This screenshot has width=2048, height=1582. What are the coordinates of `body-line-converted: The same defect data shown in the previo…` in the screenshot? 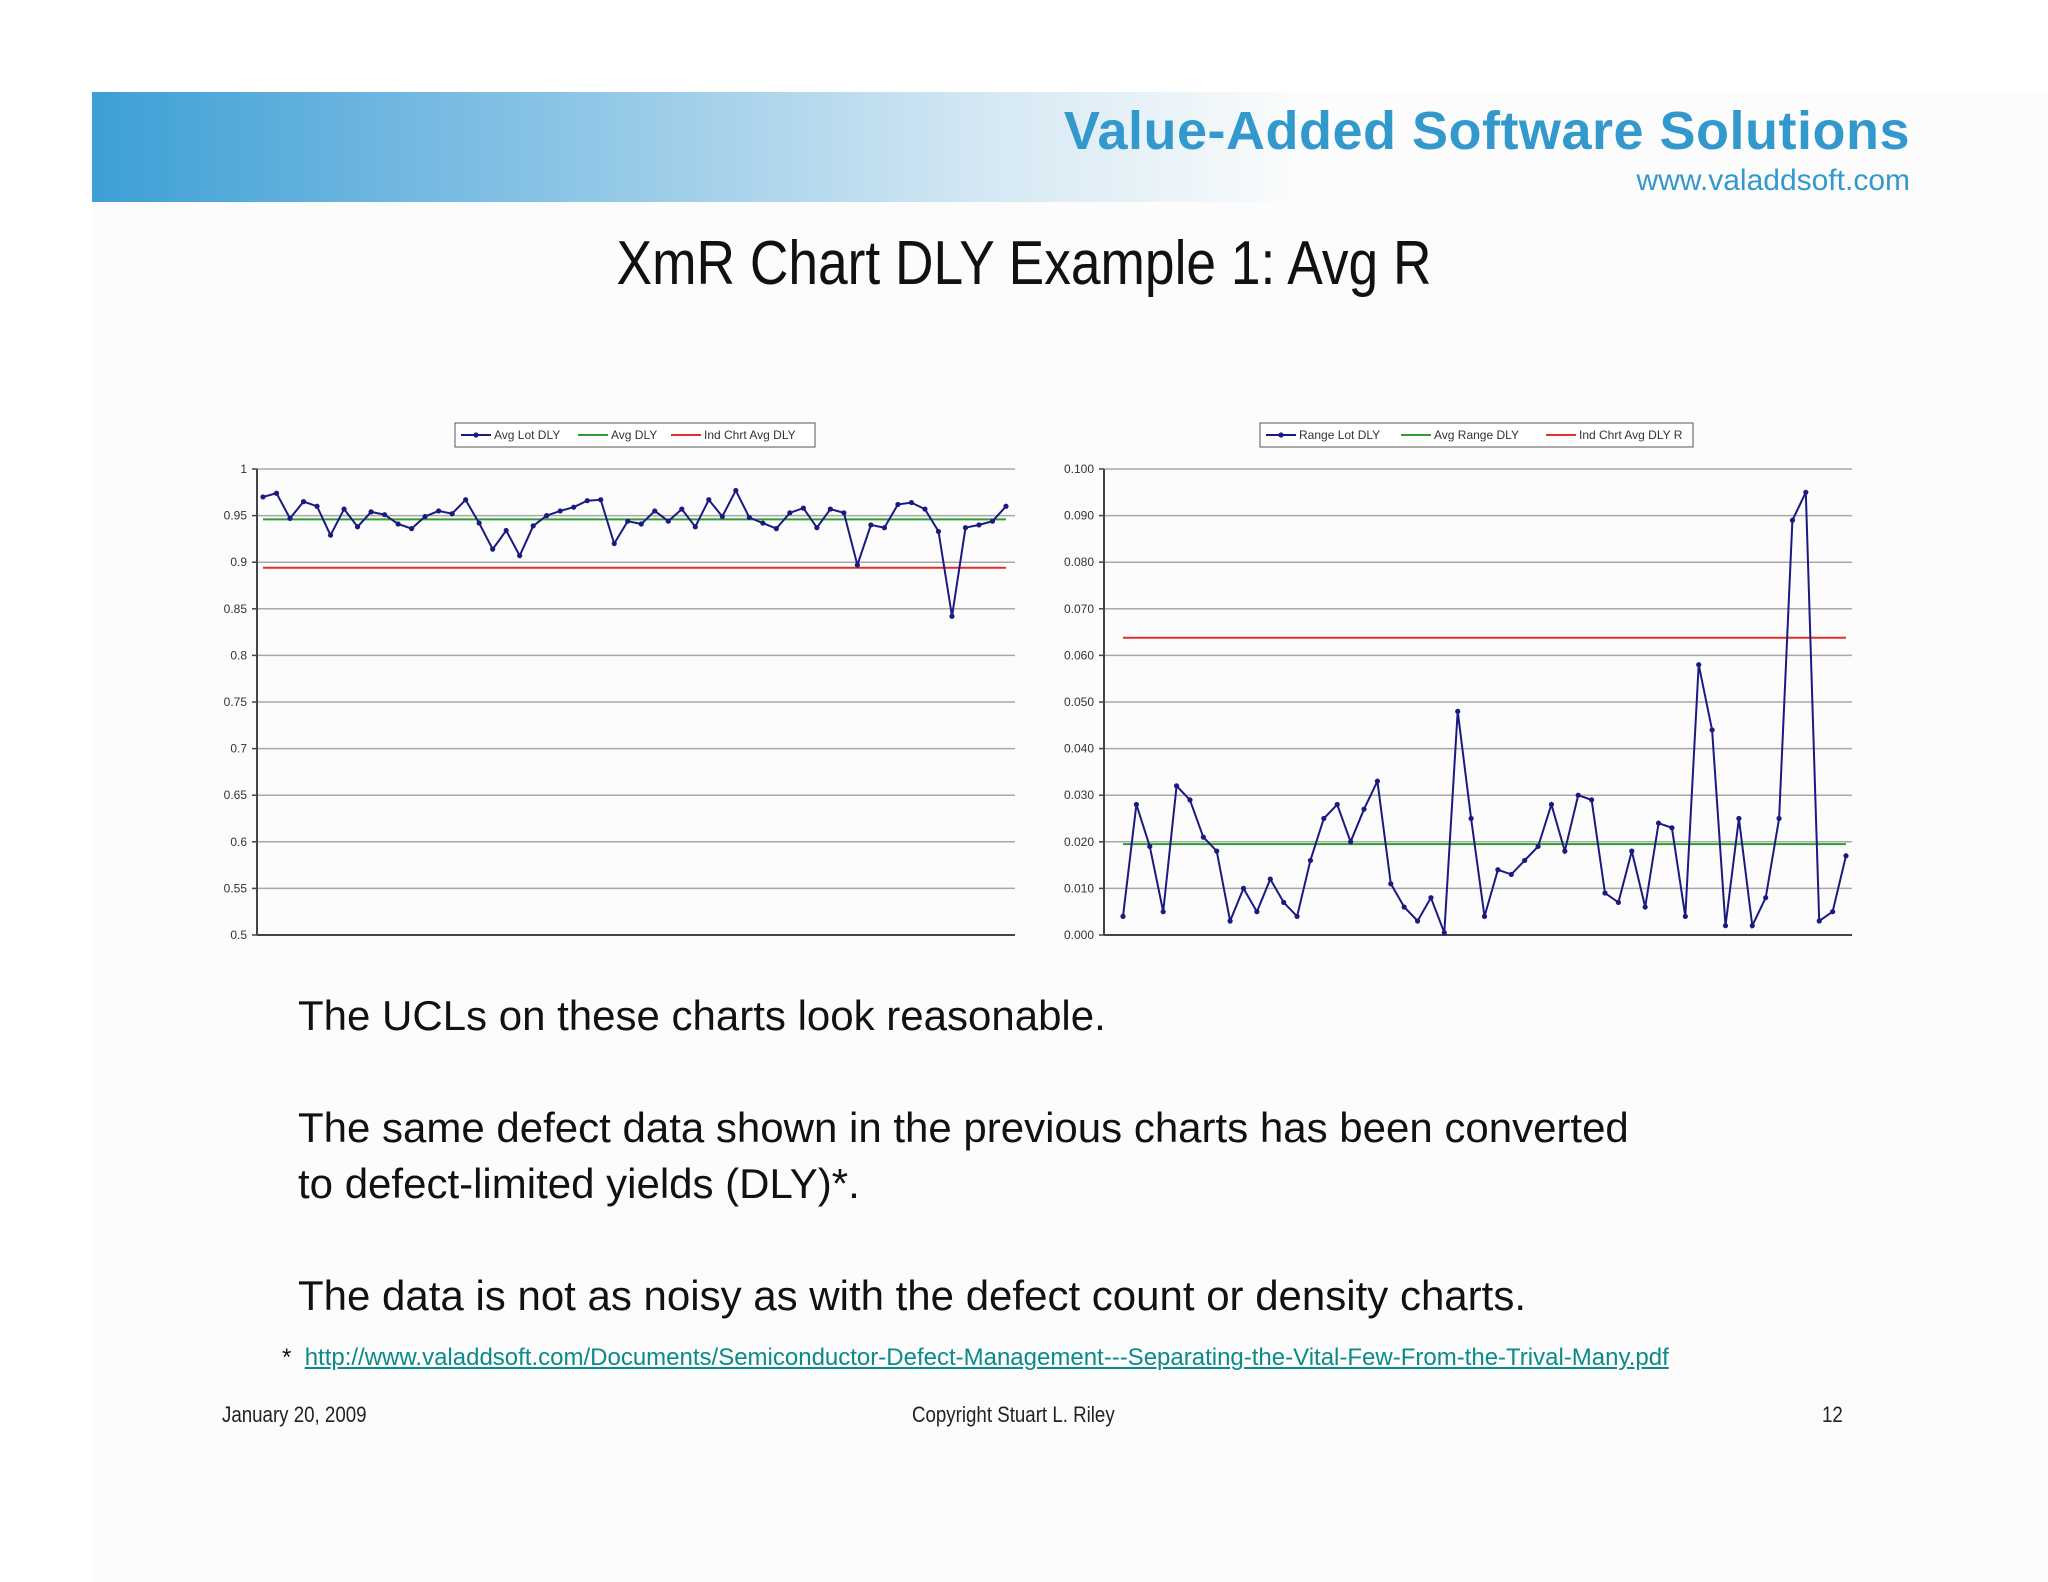 It's located at (963, 1127).